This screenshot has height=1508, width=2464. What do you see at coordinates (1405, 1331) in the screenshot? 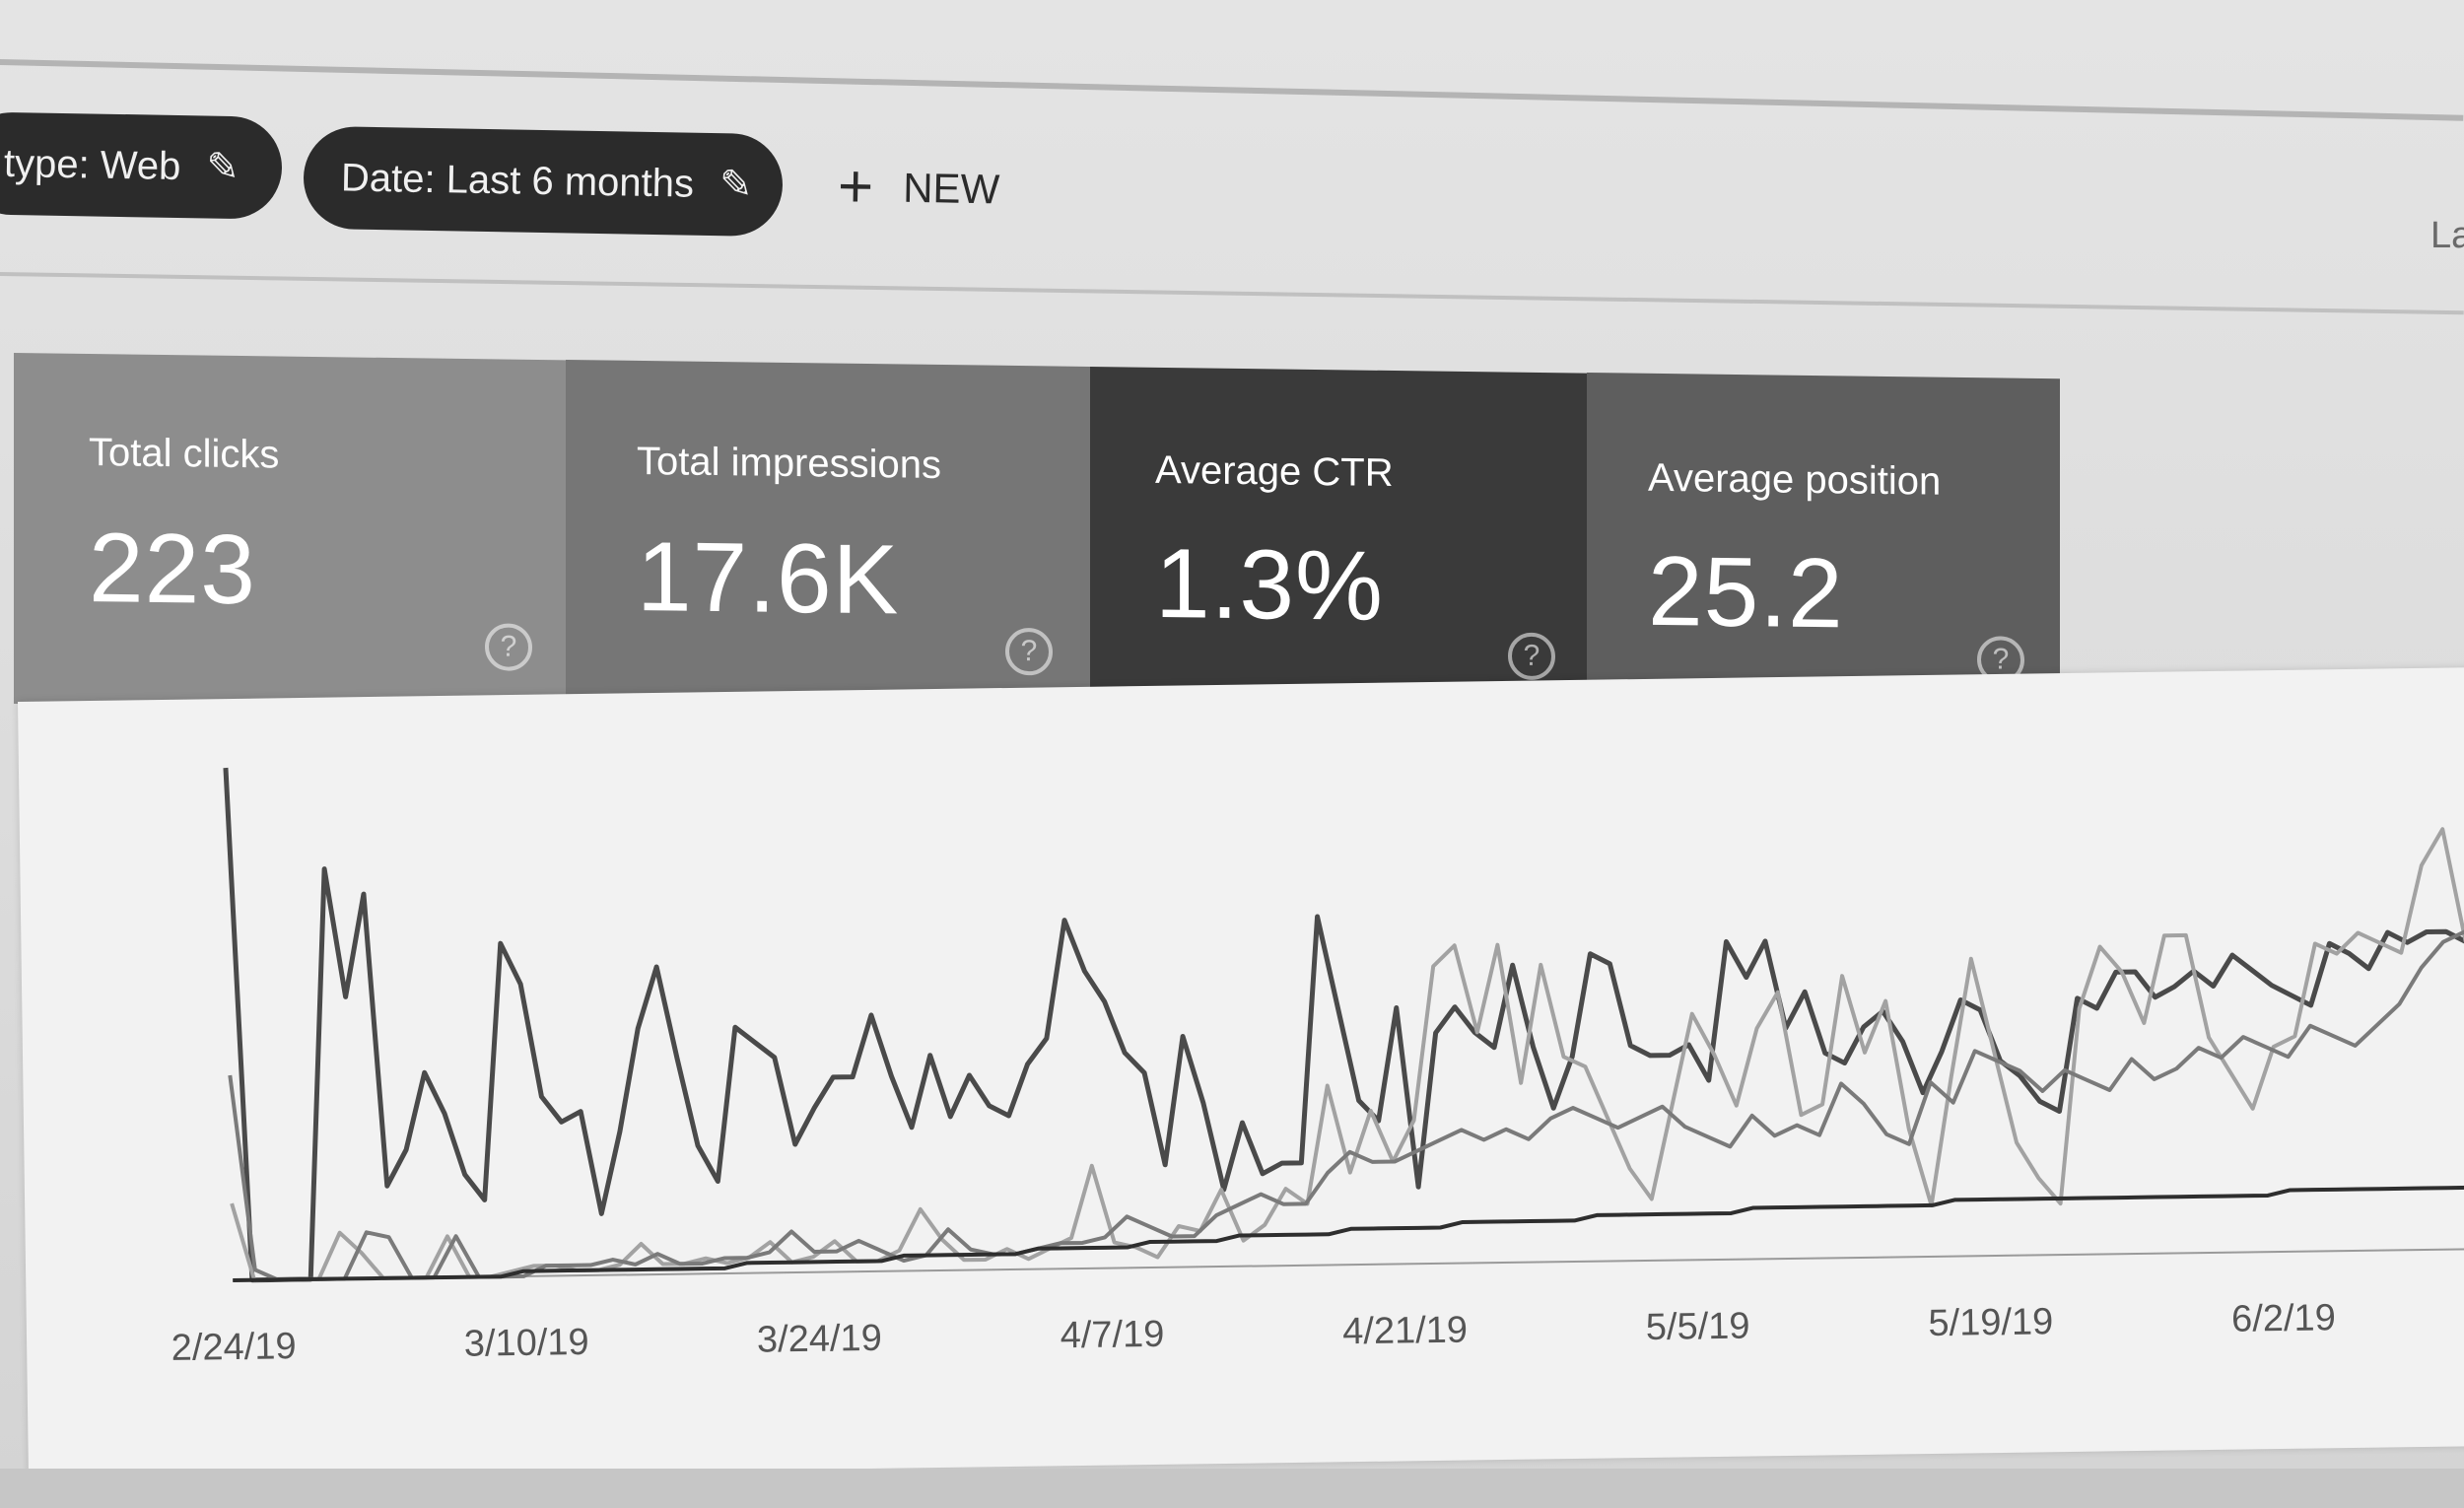
I see `x-tick-label: 4/21/19` at bounding box center [1405, 1331].